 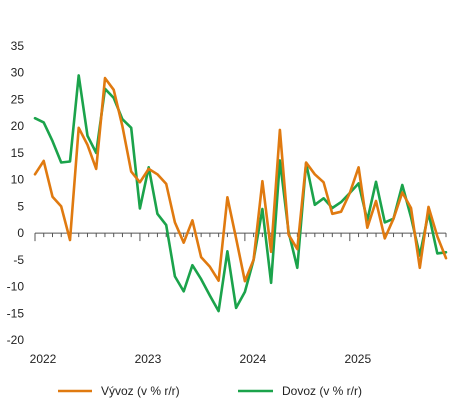 I want to click on y-tick-label: 30, so click(x=18, y=73).